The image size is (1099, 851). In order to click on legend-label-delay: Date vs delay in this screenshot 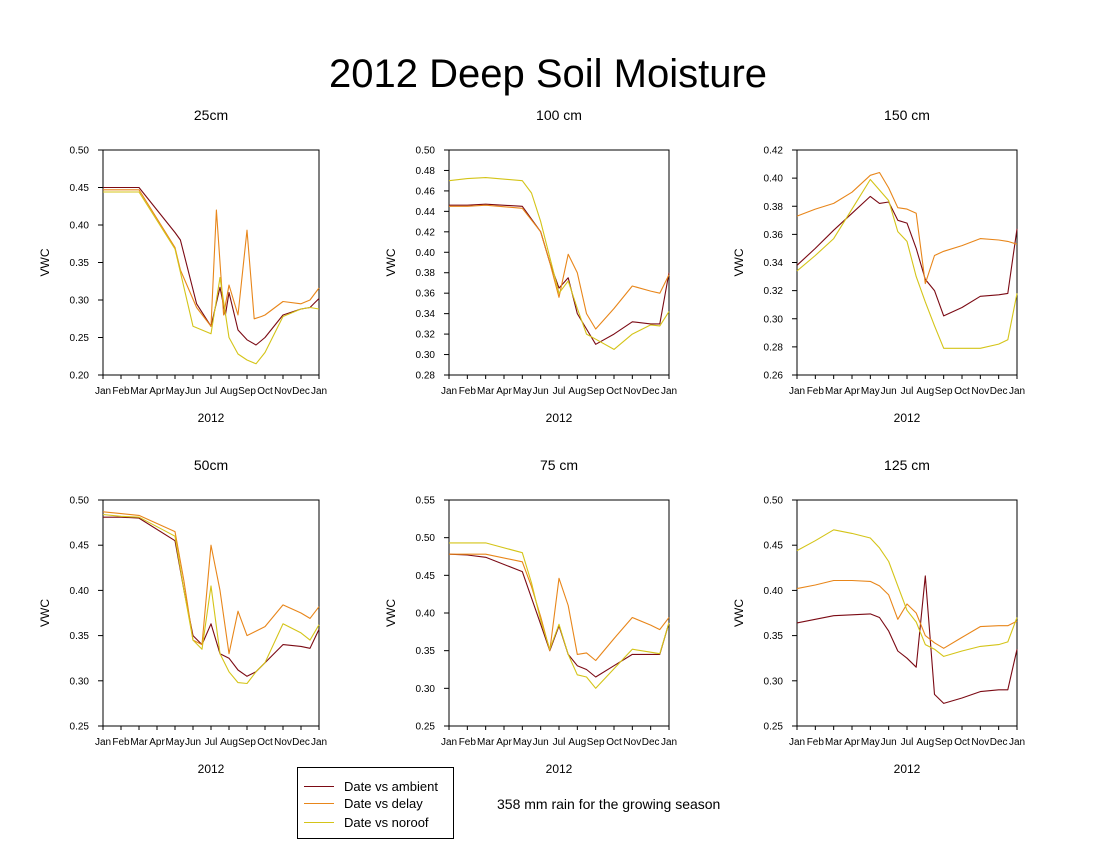, I will do `click(383, 803)`.